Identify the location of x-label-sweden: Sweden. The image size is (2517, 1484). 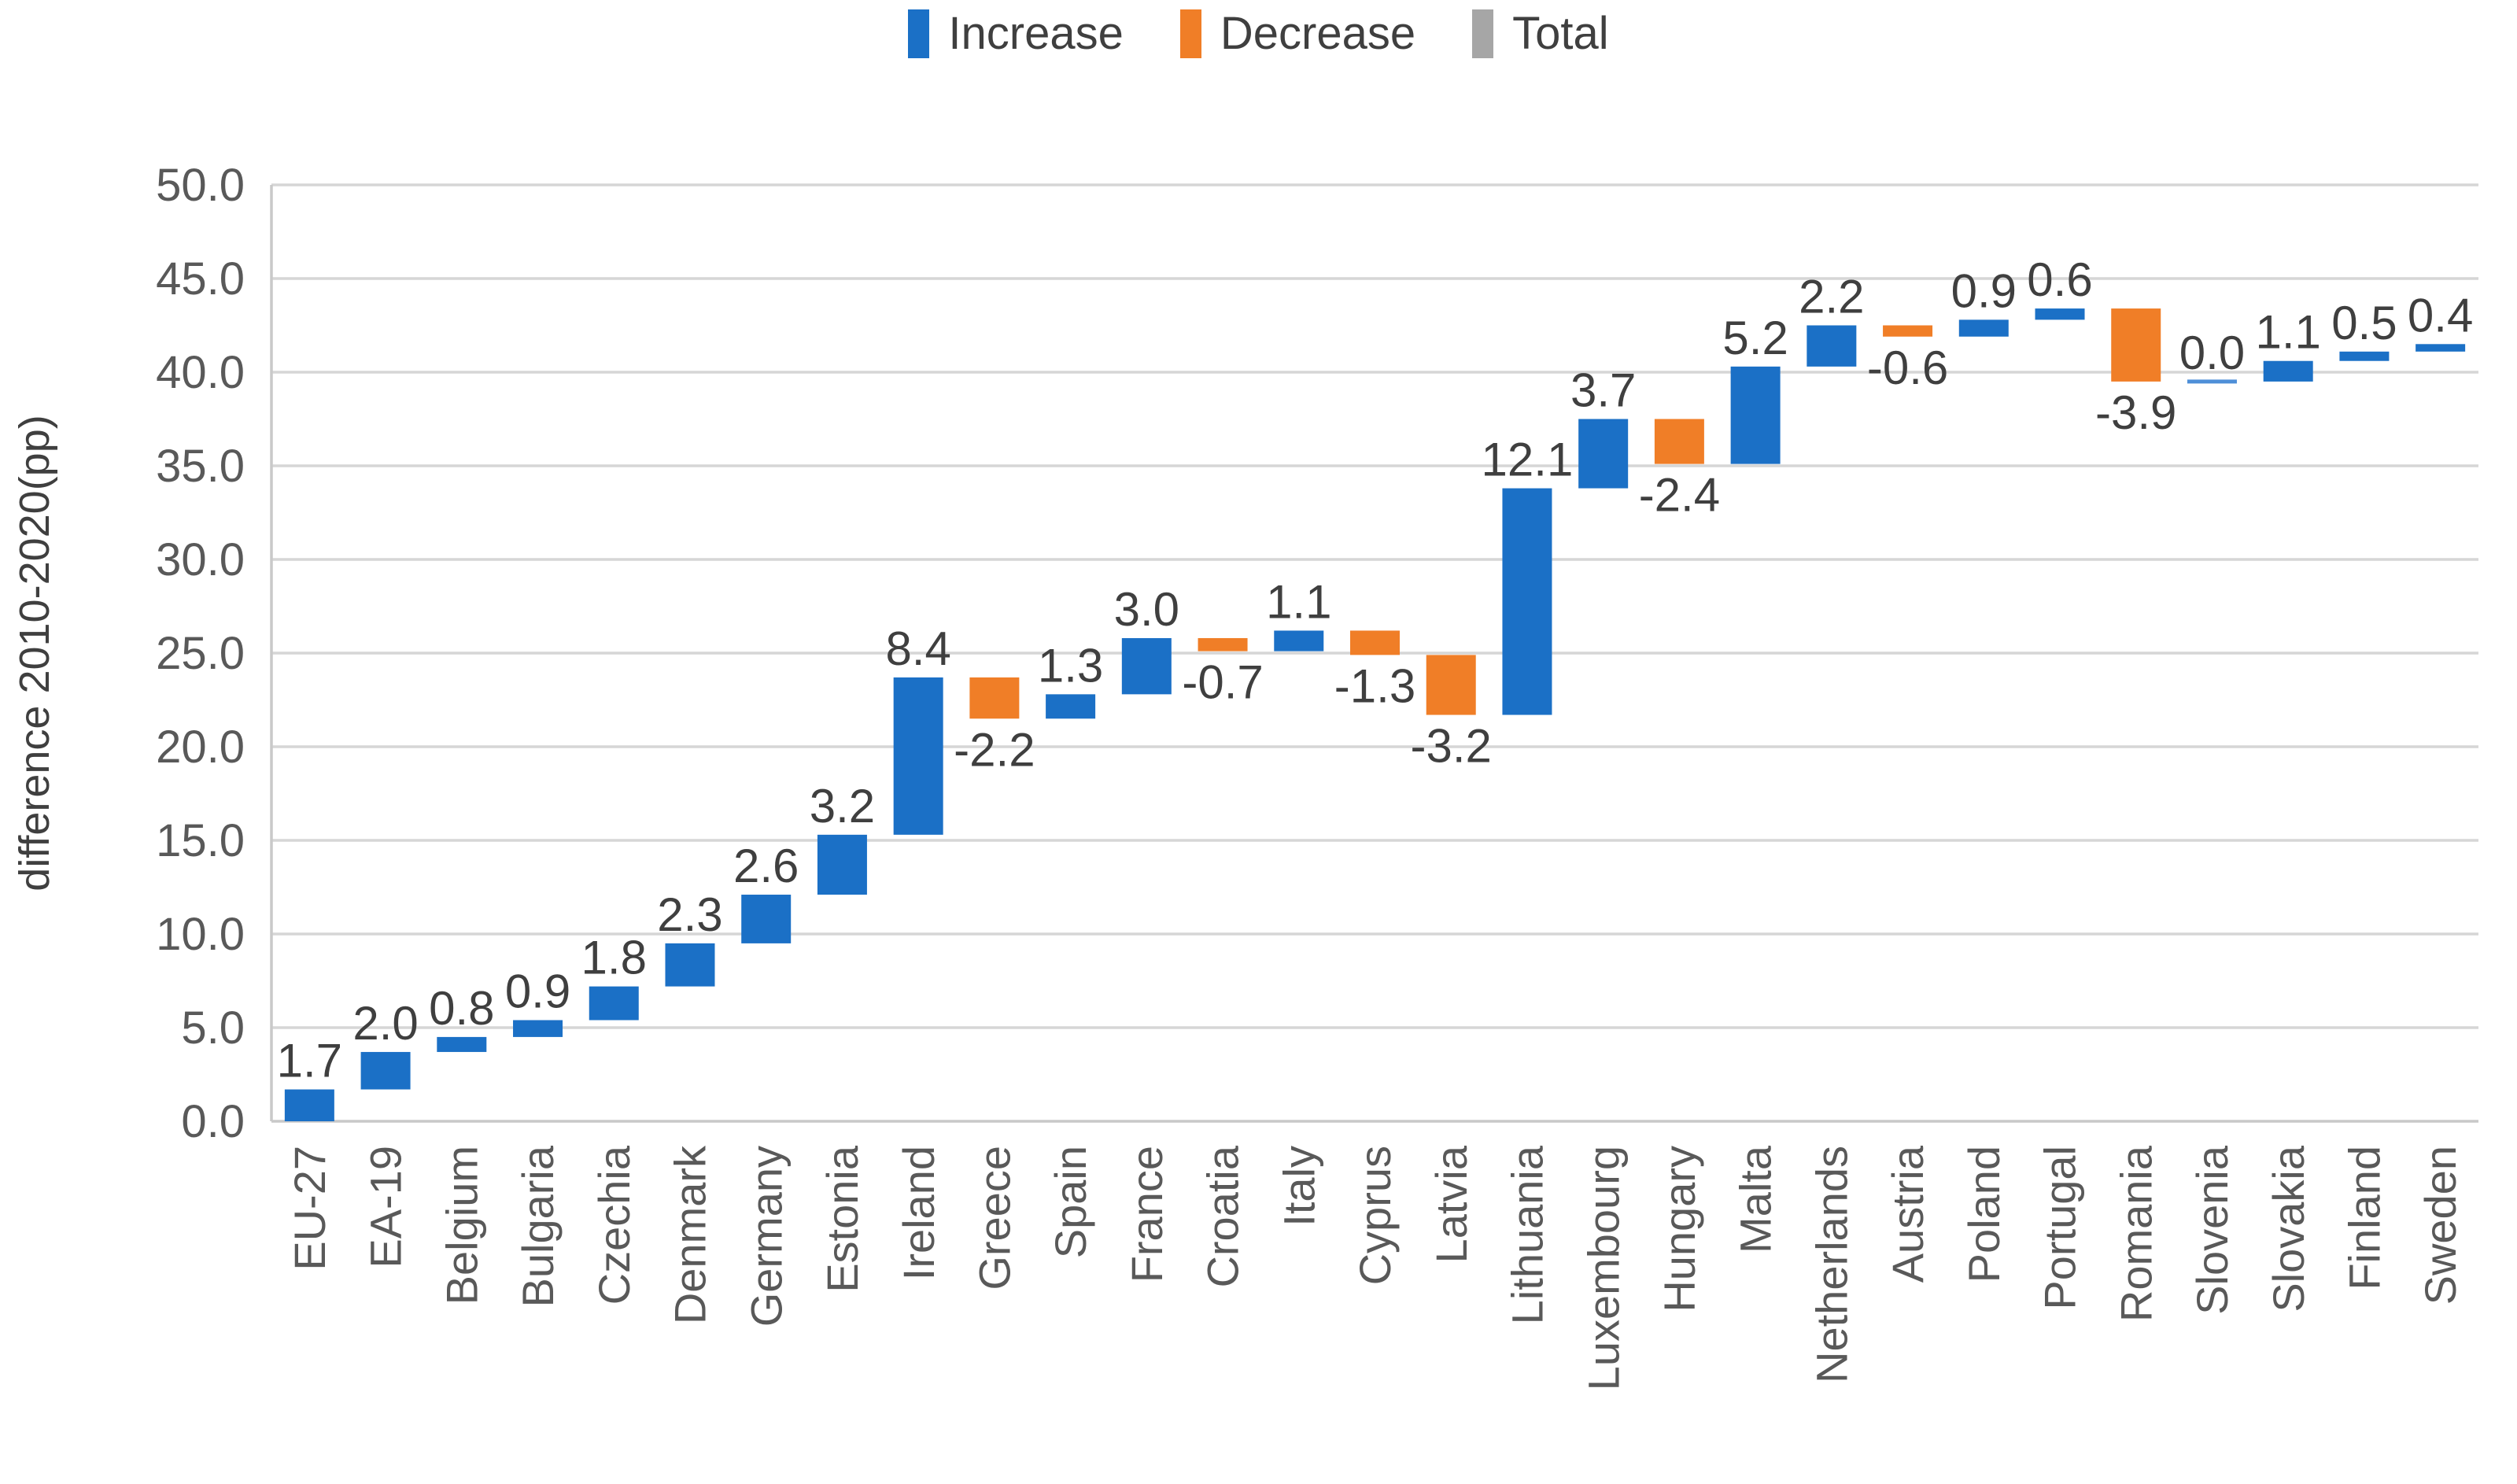
(2440, 1225).